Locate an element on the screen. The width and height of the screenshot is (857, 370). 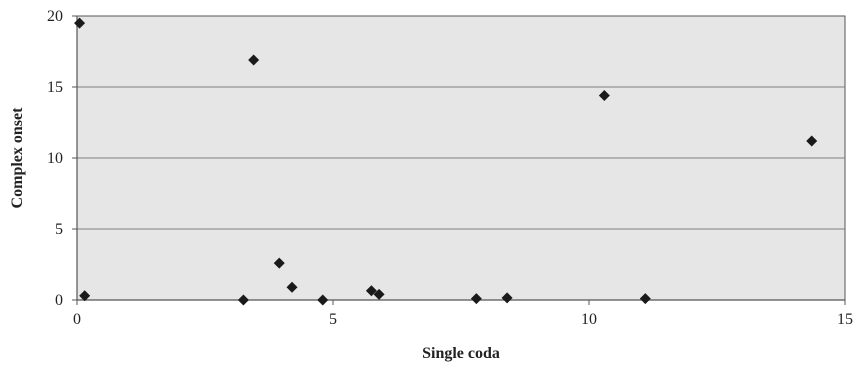
x-tick-label: 10 is located at coordinates (589, 319).